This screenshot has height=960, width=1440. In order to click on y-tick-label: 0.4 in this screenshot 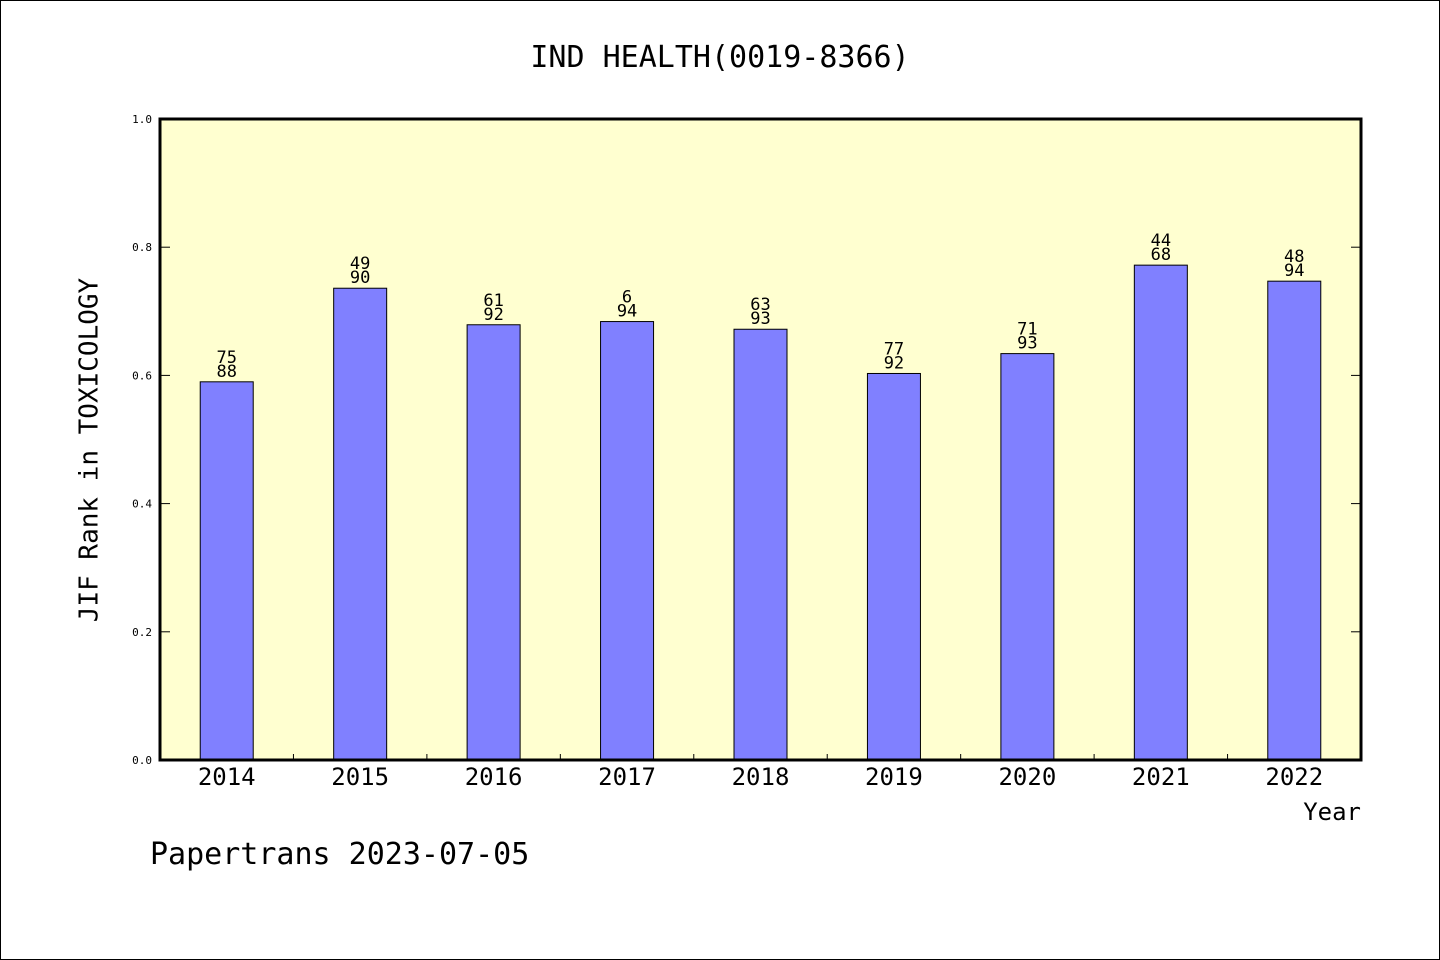, I will do `click(142, 504)`.